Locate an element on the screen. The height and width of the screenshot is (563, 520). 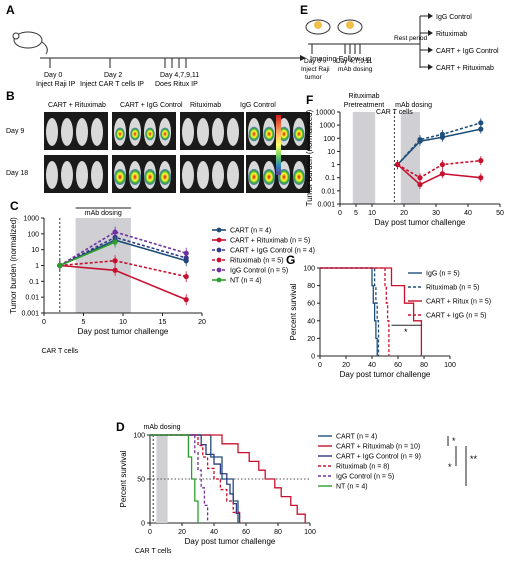
y-tick-label: 100 is located at coordinates (33, 234).